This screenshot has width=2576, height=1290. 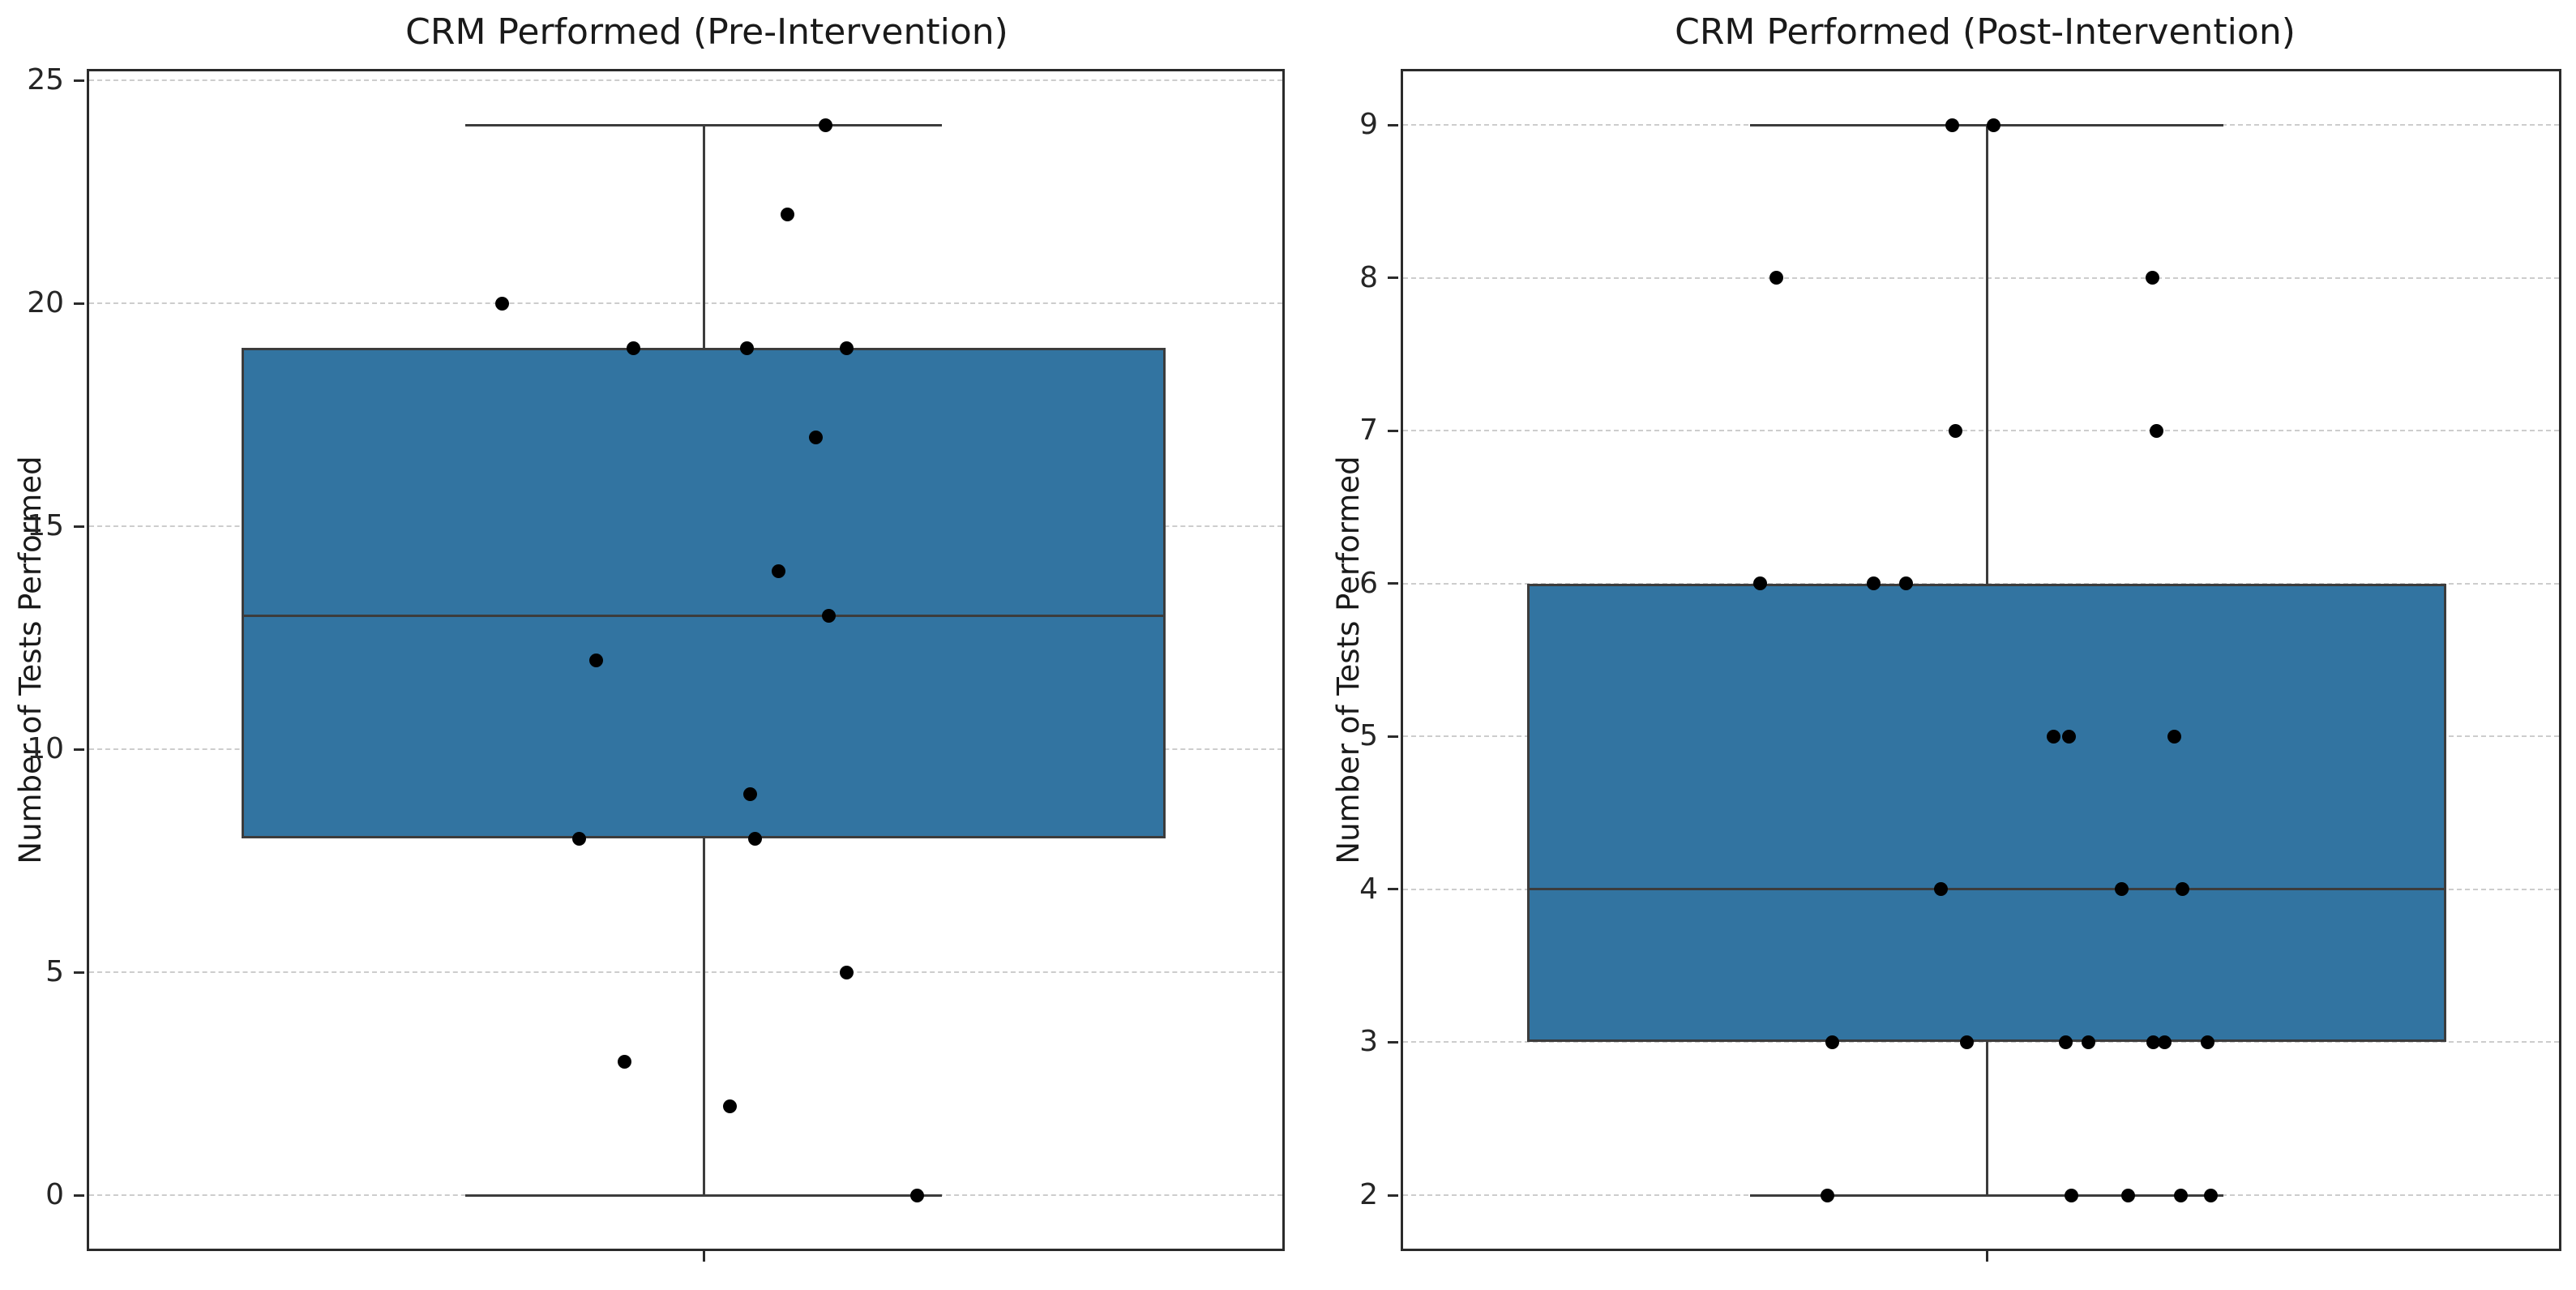 What do you see at coordinates (1368, 277) in the screenshot?
I see `ytick-label-8: 8` at bounding box center [1368, 277].